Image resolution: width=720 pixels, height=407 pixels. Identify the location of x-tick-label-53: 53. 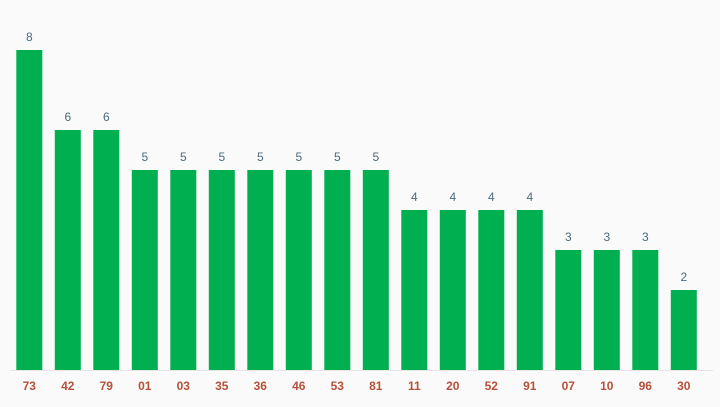
(338, 386).